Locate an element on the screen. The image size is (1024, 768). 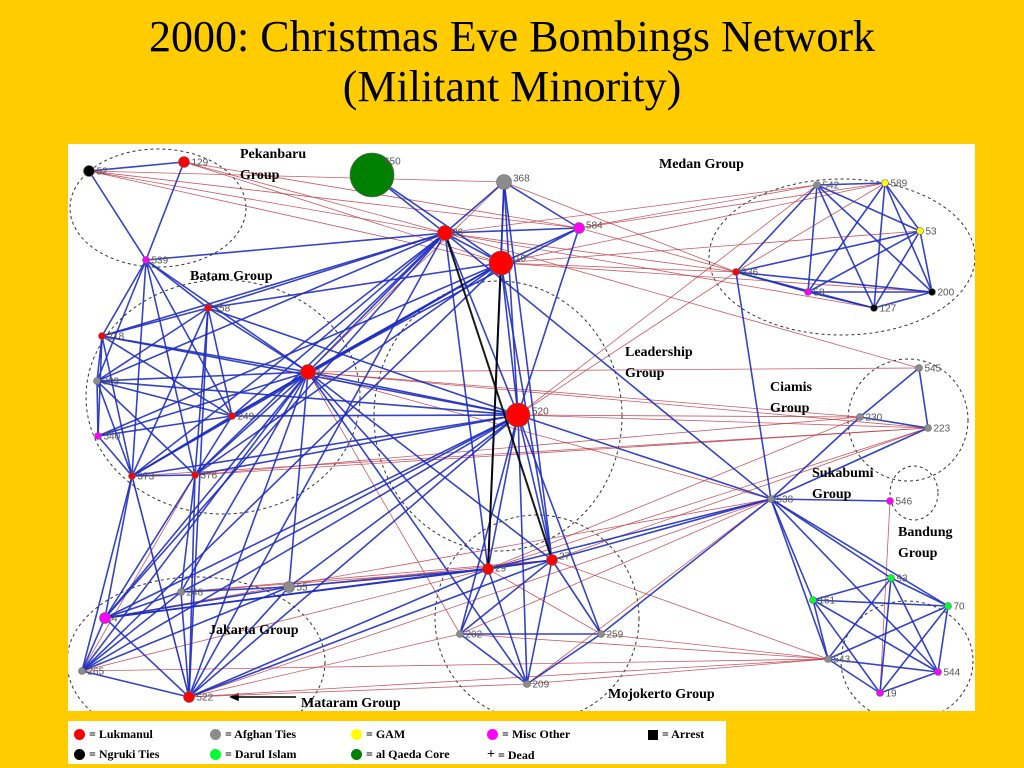
node-label-520: 520 is located at coordinates (540, 412).